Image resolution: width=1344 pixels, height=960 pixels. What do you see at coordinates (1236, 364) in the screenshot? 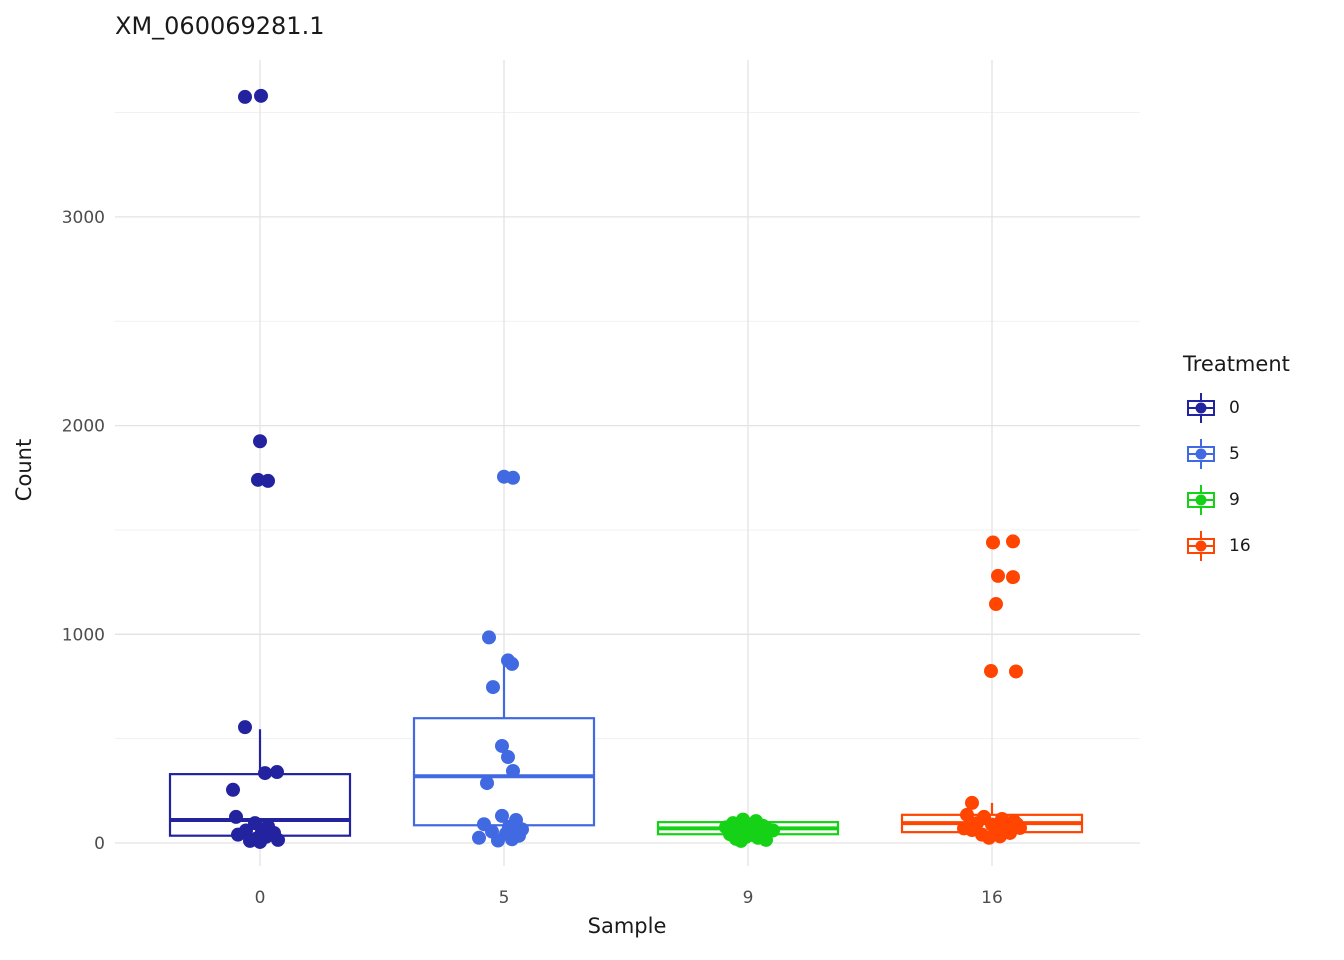
I see `legend-title: Treatment` at bounding box center [1236, 364].